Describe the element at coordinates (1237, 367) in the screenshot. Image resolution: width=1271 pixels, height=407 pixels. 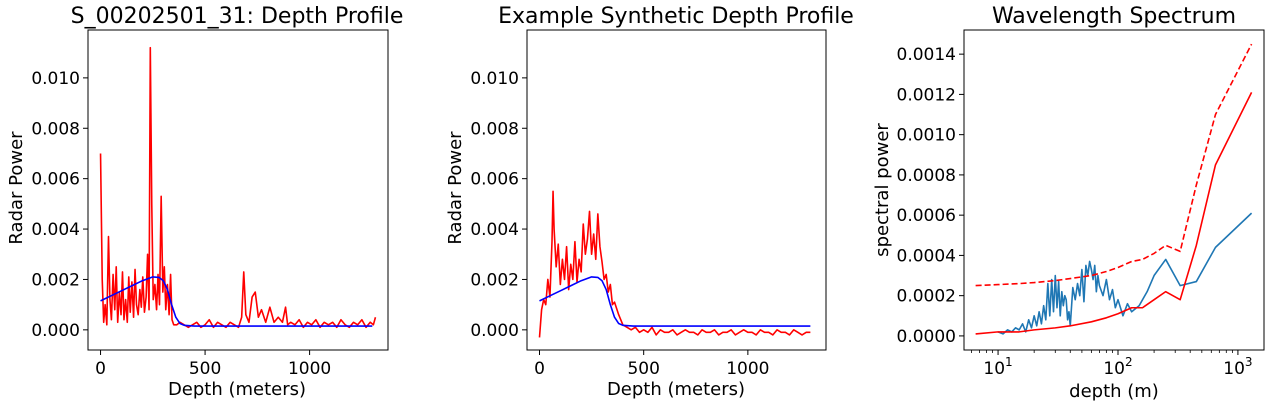
I see `x-tick-label: 10³` at that location.